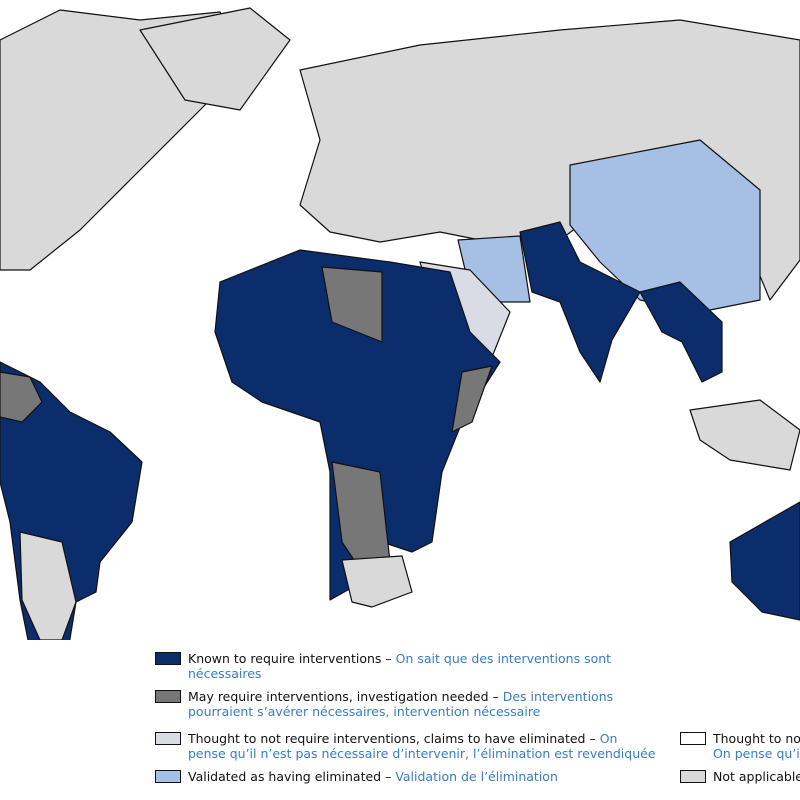 This screenshot has width=800, height=800. I want to click on south-asia, so click(580, 302).